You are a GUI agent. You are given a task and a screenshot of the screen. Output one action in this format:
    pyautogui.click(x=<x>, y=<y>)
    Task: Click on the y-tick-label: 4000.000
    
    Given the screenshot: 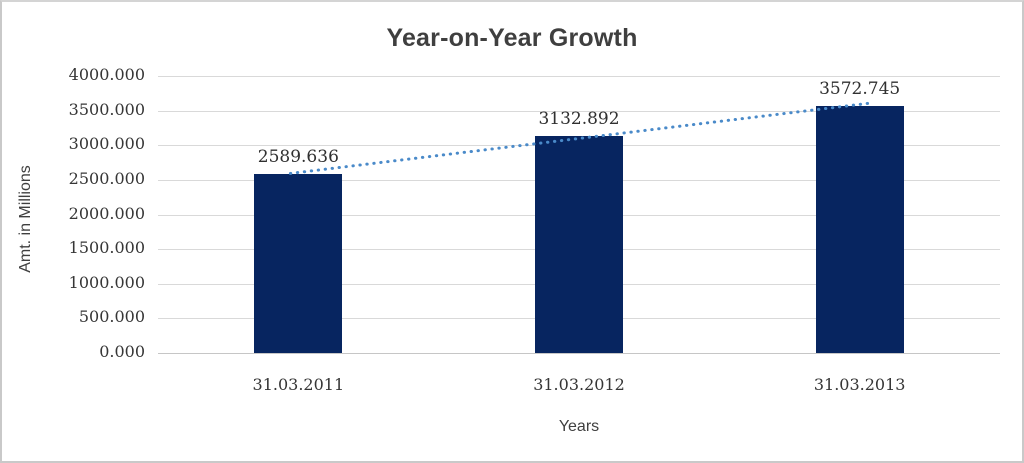 What is the action you would take?
    pyautogui.click(x=106, y=74)
    